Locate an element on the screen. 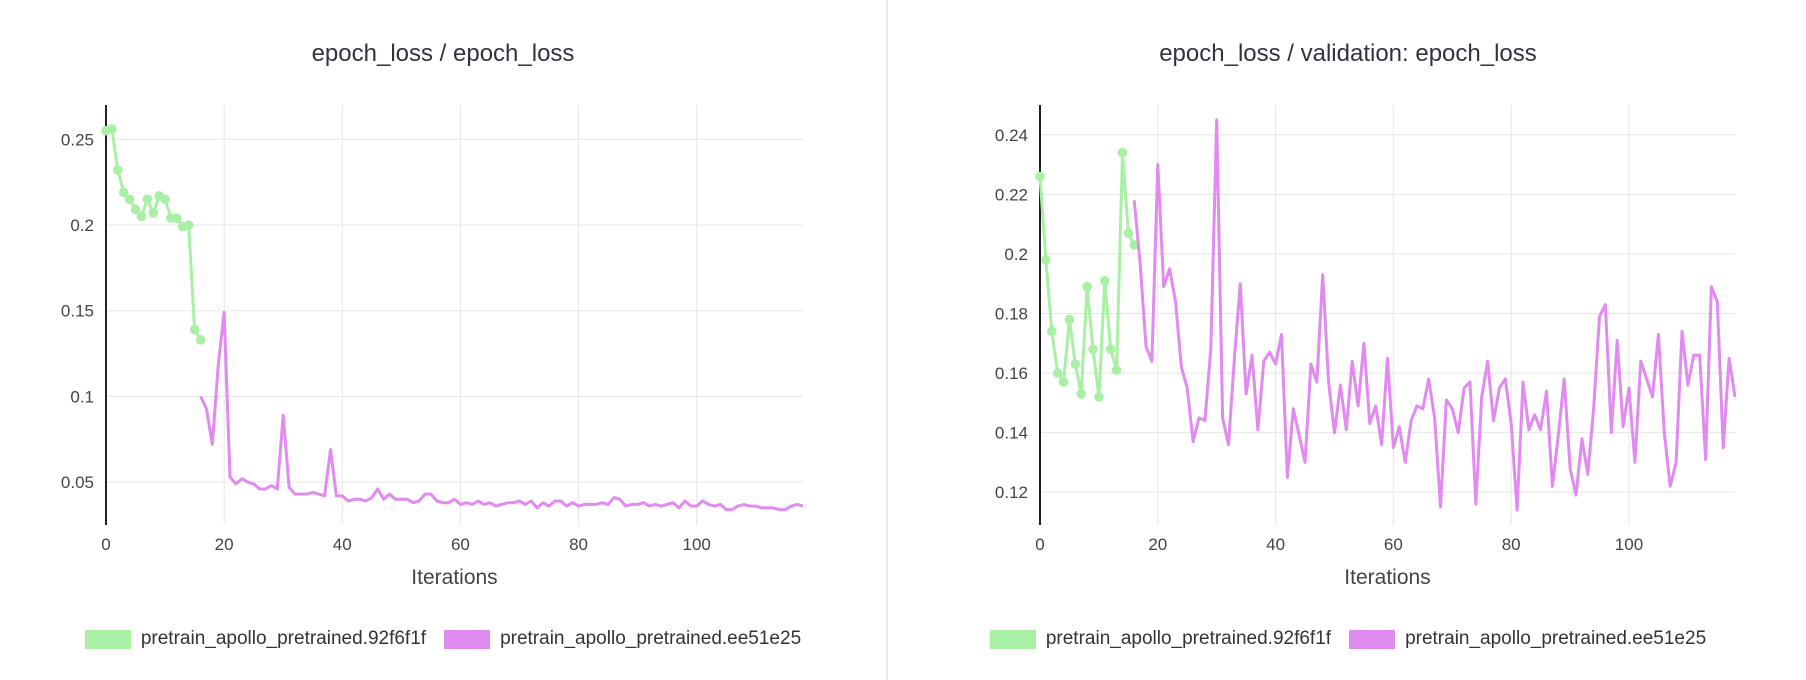  y-tick-label: 0.18 is located at coordinates (1011, 314).